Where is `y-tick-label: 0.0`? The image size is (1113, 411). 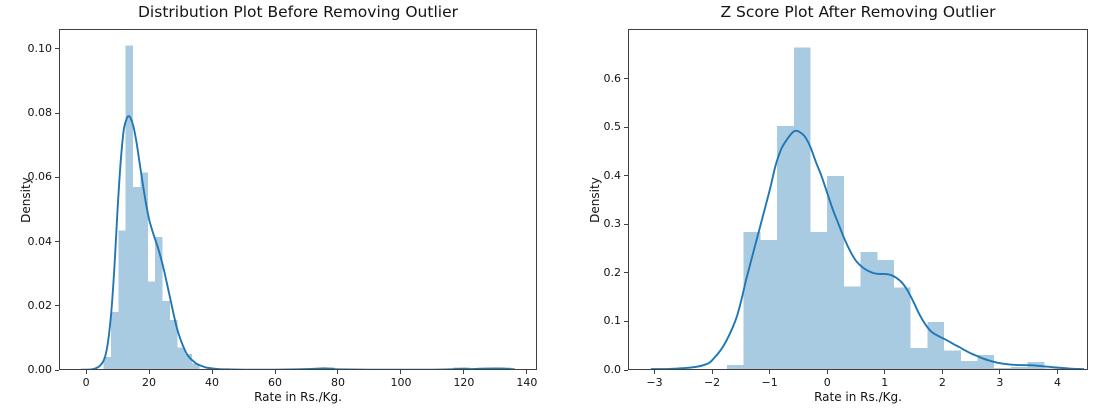
y-tick-label: 0.0 is located at coordinates (612, 369).